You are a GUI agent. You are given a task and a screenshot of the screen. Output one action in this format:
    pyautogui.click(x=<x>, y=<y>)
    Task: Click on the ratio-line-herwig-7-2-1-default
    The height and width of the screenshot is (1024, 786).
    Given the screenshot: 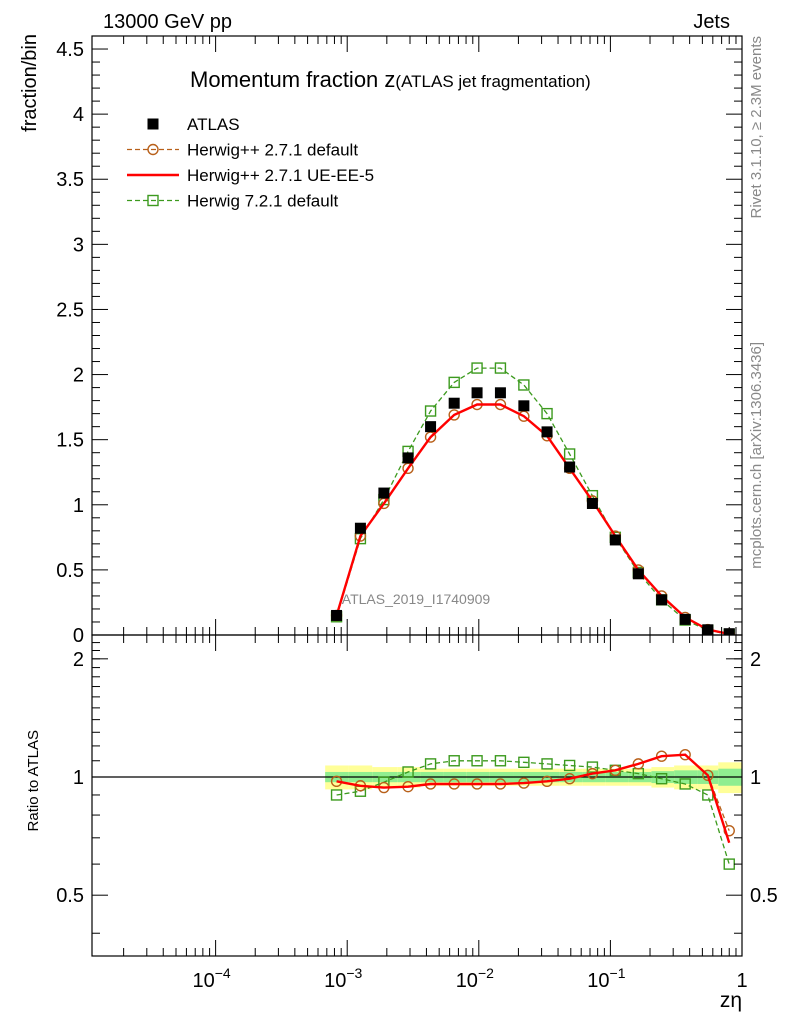 What is the action you would take?
    pyautogui.click(x=533, y=812)
    